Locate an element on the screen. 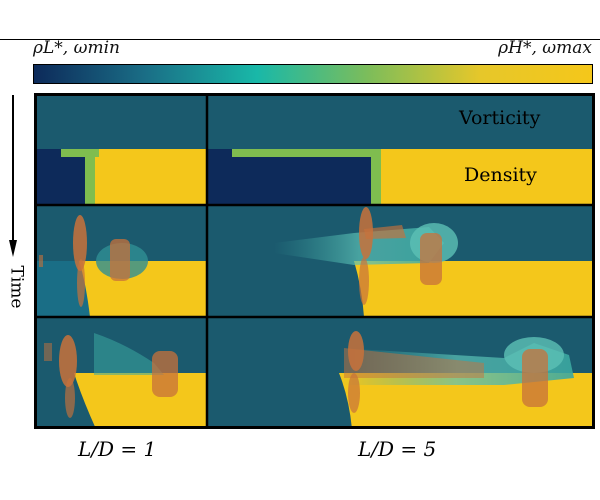  density-row-label: Density is located at coordinates (500, 175).